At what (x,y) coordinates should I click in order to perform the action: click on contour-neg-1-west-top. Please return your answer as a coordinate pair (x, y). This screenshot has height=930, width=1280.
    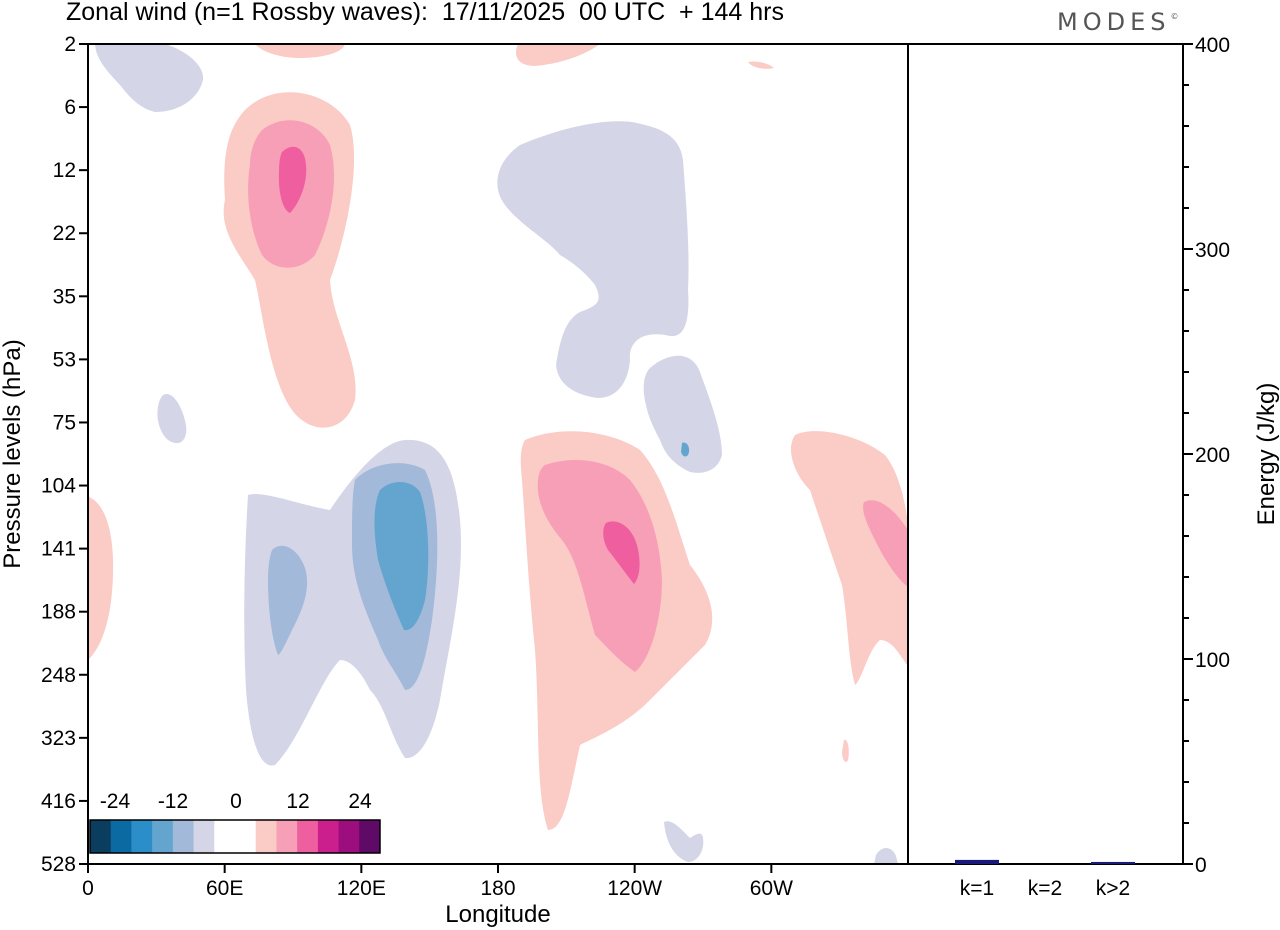
    Looking at the image, I should click on (149, 78).